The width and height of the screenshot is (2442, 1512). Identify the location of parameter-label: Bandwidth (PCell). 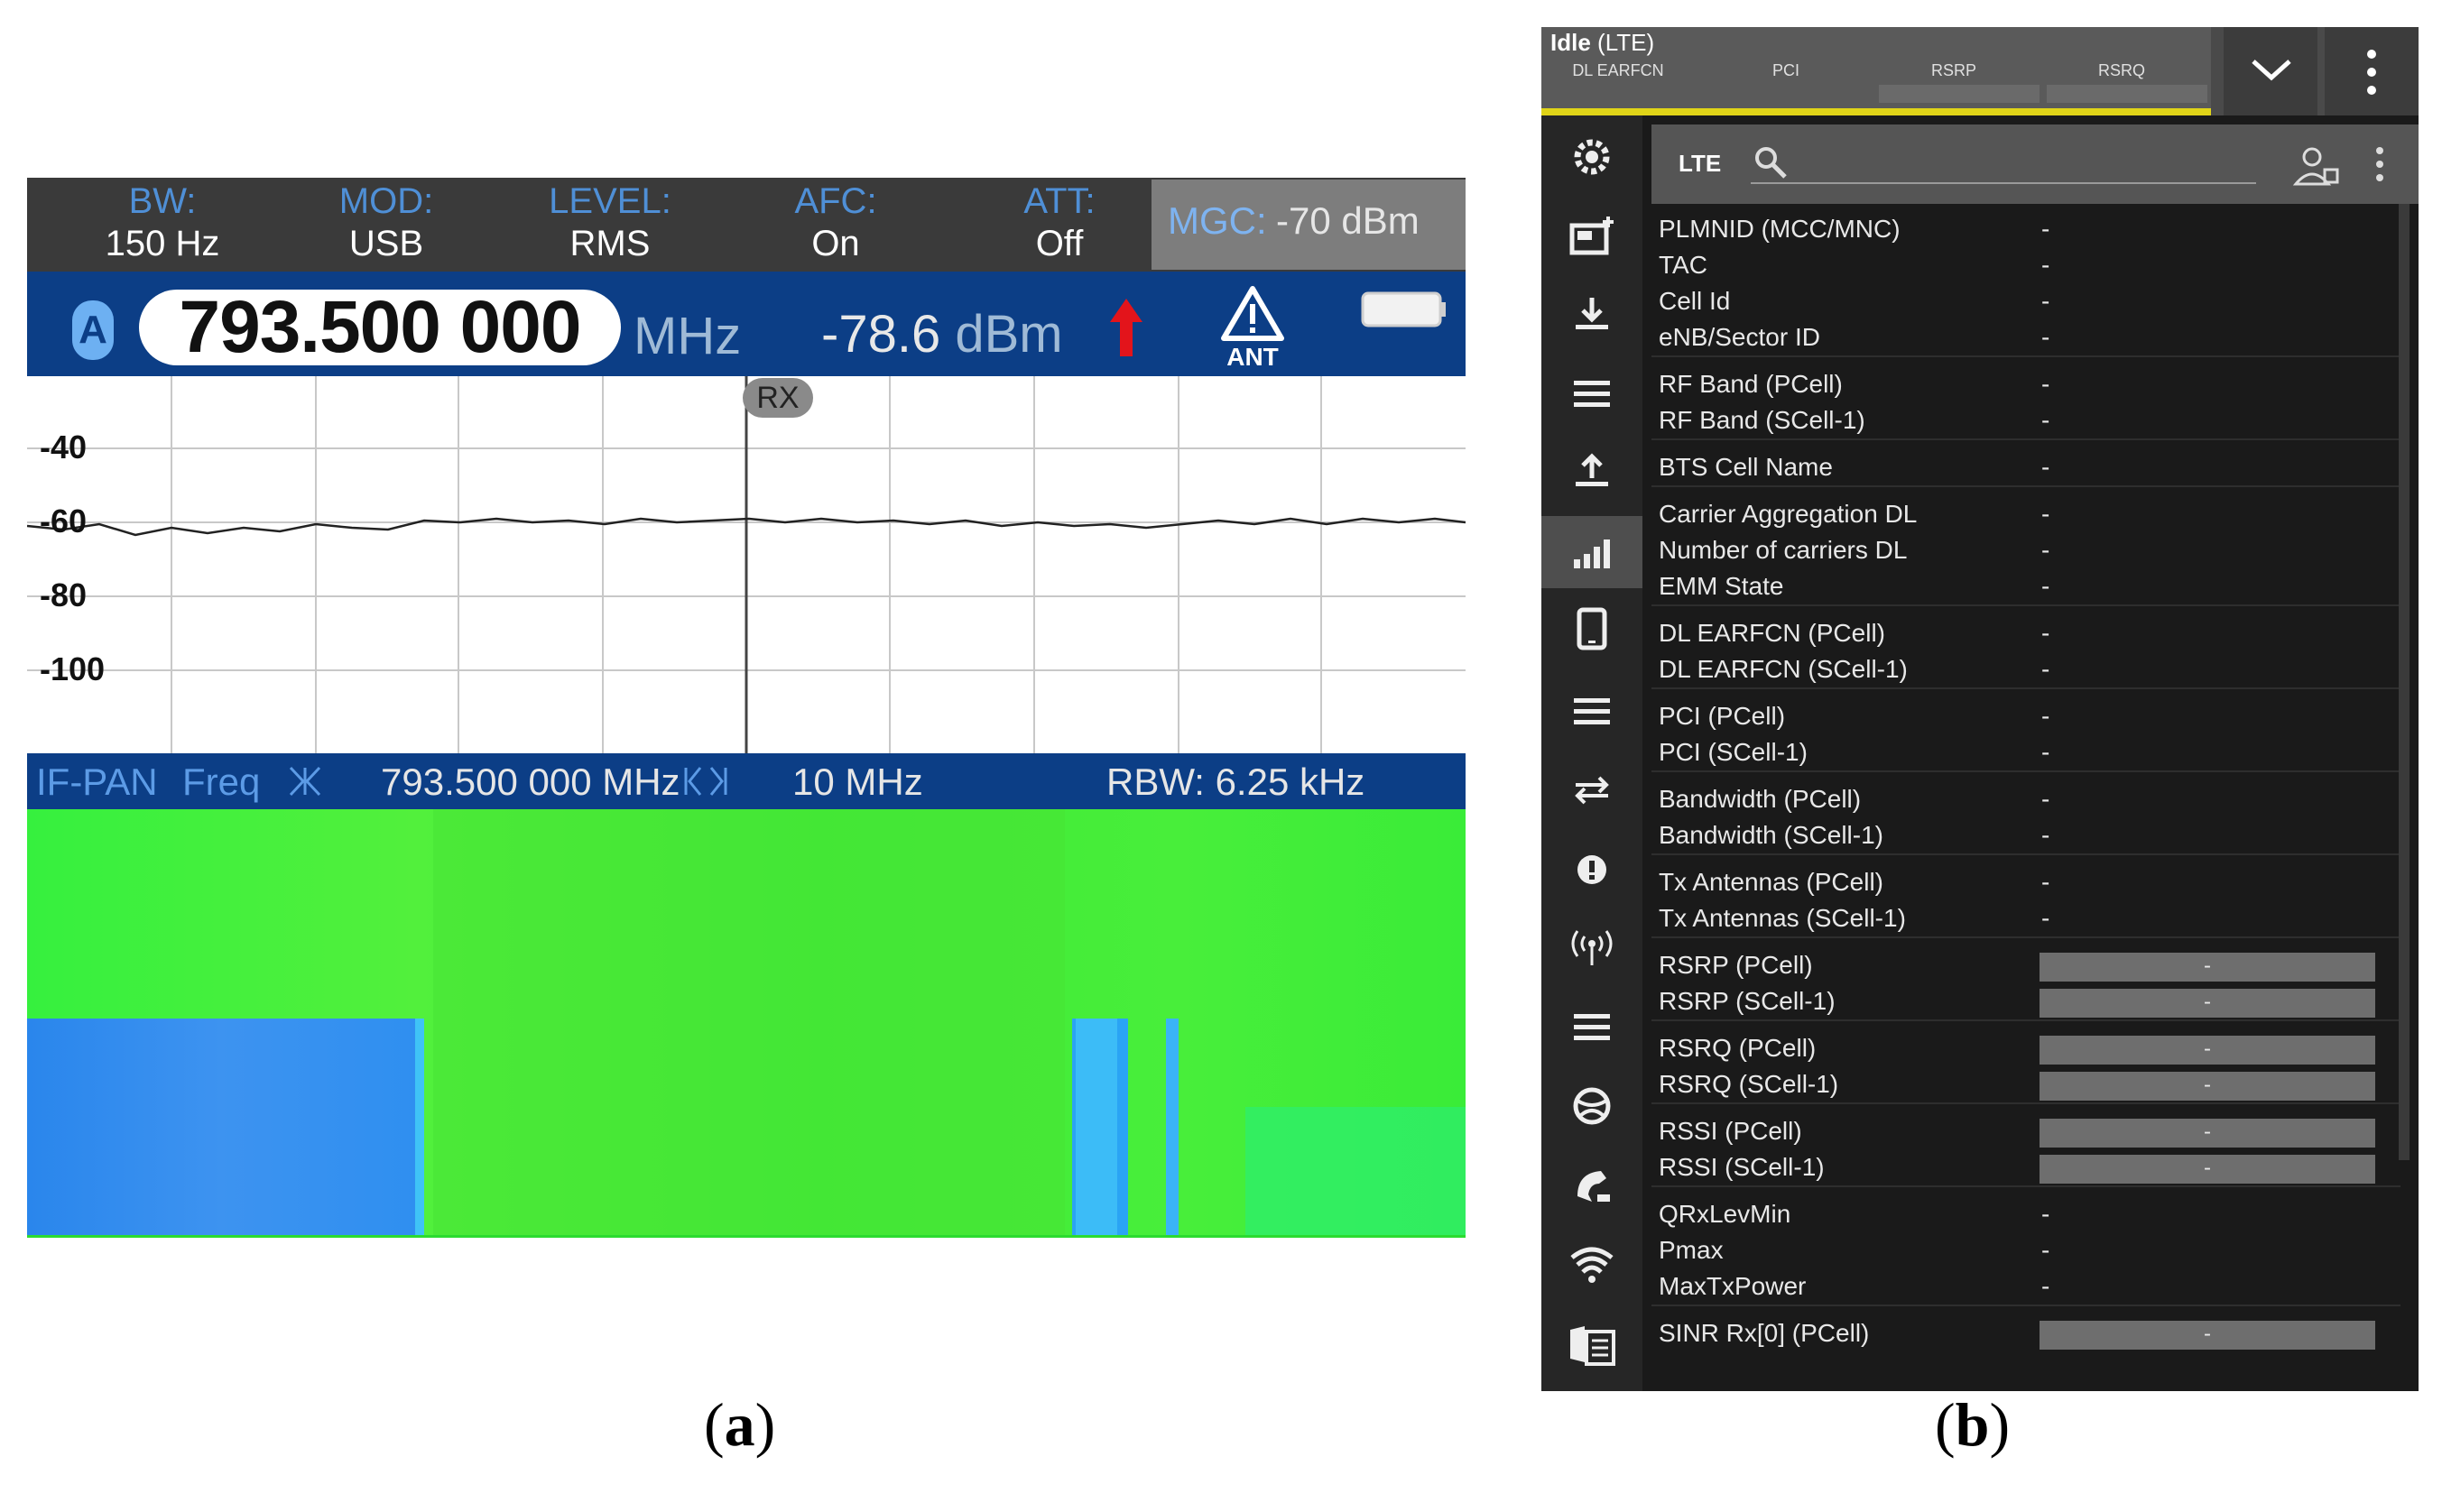
(1760, 799).